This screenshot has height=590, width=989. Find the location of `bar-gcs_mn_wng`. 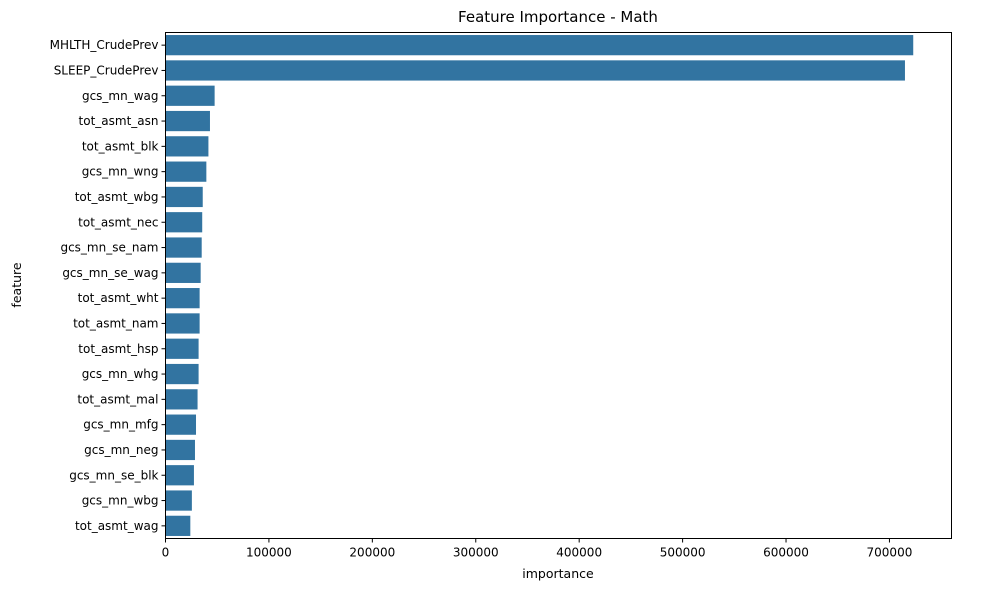

bar-gcs_mn_wng is located at coordinates (186, 171).